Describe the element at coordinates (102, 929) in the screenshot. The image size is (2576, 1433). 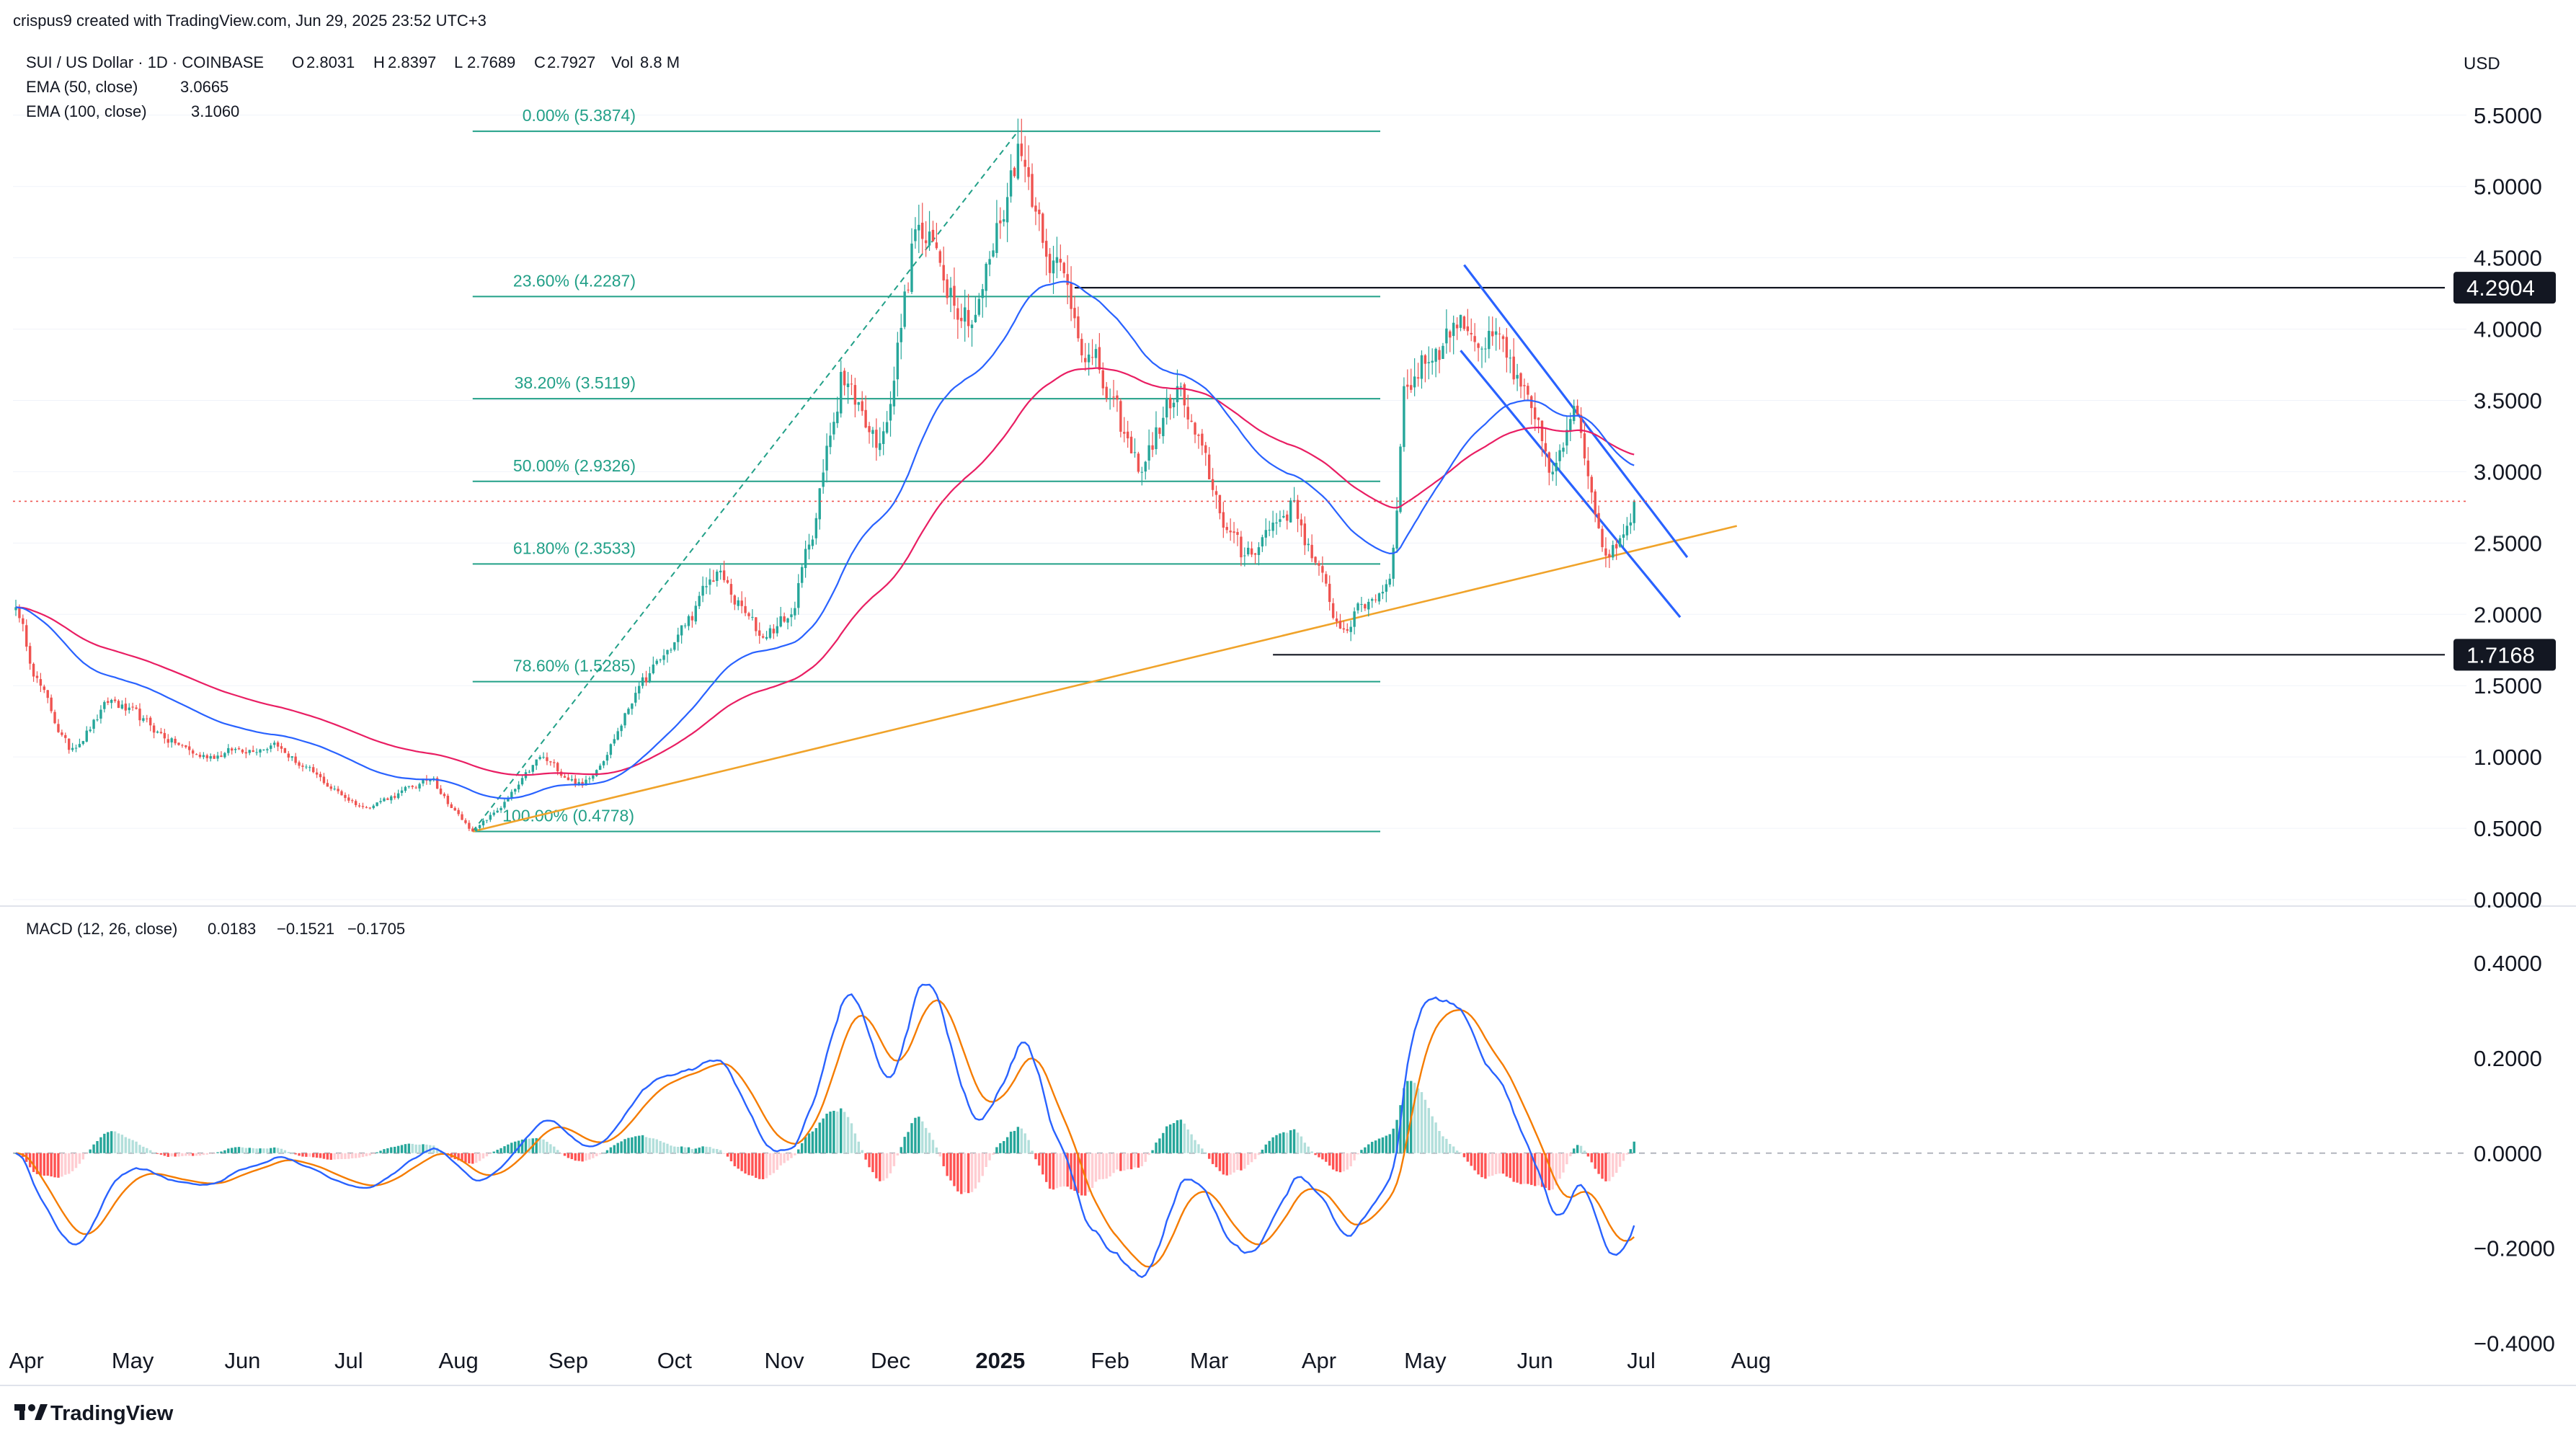
I see `macd-label: MACD (12, 26, close)` at that location.